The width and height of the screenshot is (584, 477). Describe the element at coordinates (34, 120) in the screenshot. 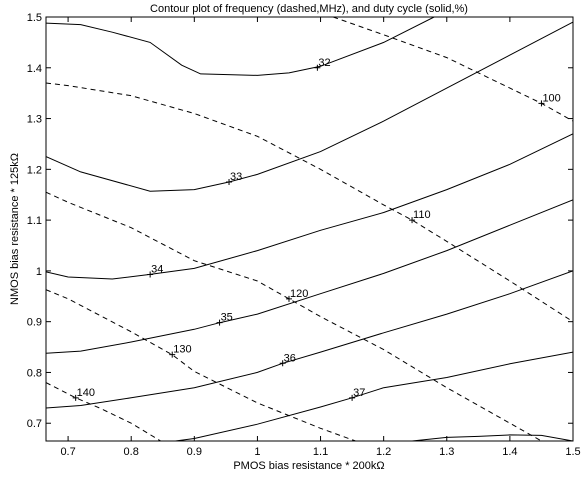

I see `y-tick-label: 1.3` at that location.